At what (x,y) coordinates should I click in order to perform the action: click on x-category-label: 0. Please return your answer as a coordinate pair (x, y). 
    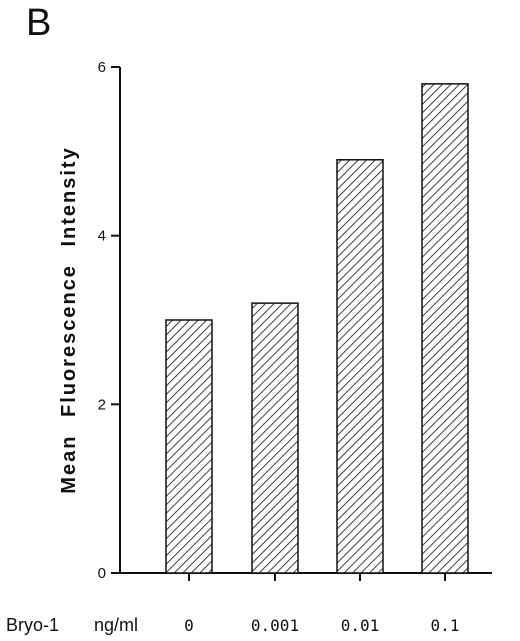
    Looking at the image, I should click on (189, 625).